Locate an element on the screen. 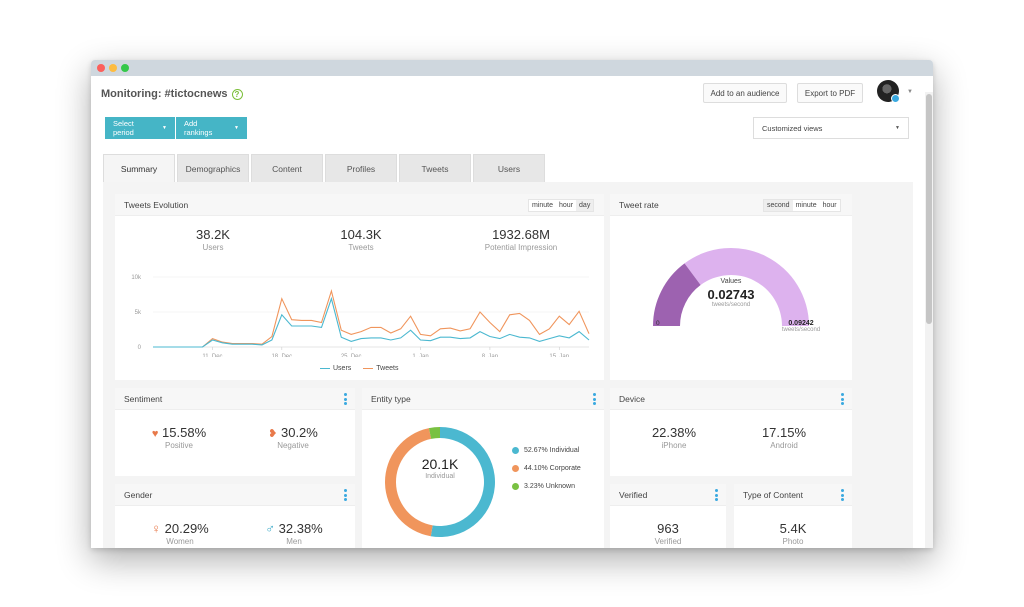 This screenshot has width=1024, height=607. gender-menu-icon is located at coordinates (345, 495).